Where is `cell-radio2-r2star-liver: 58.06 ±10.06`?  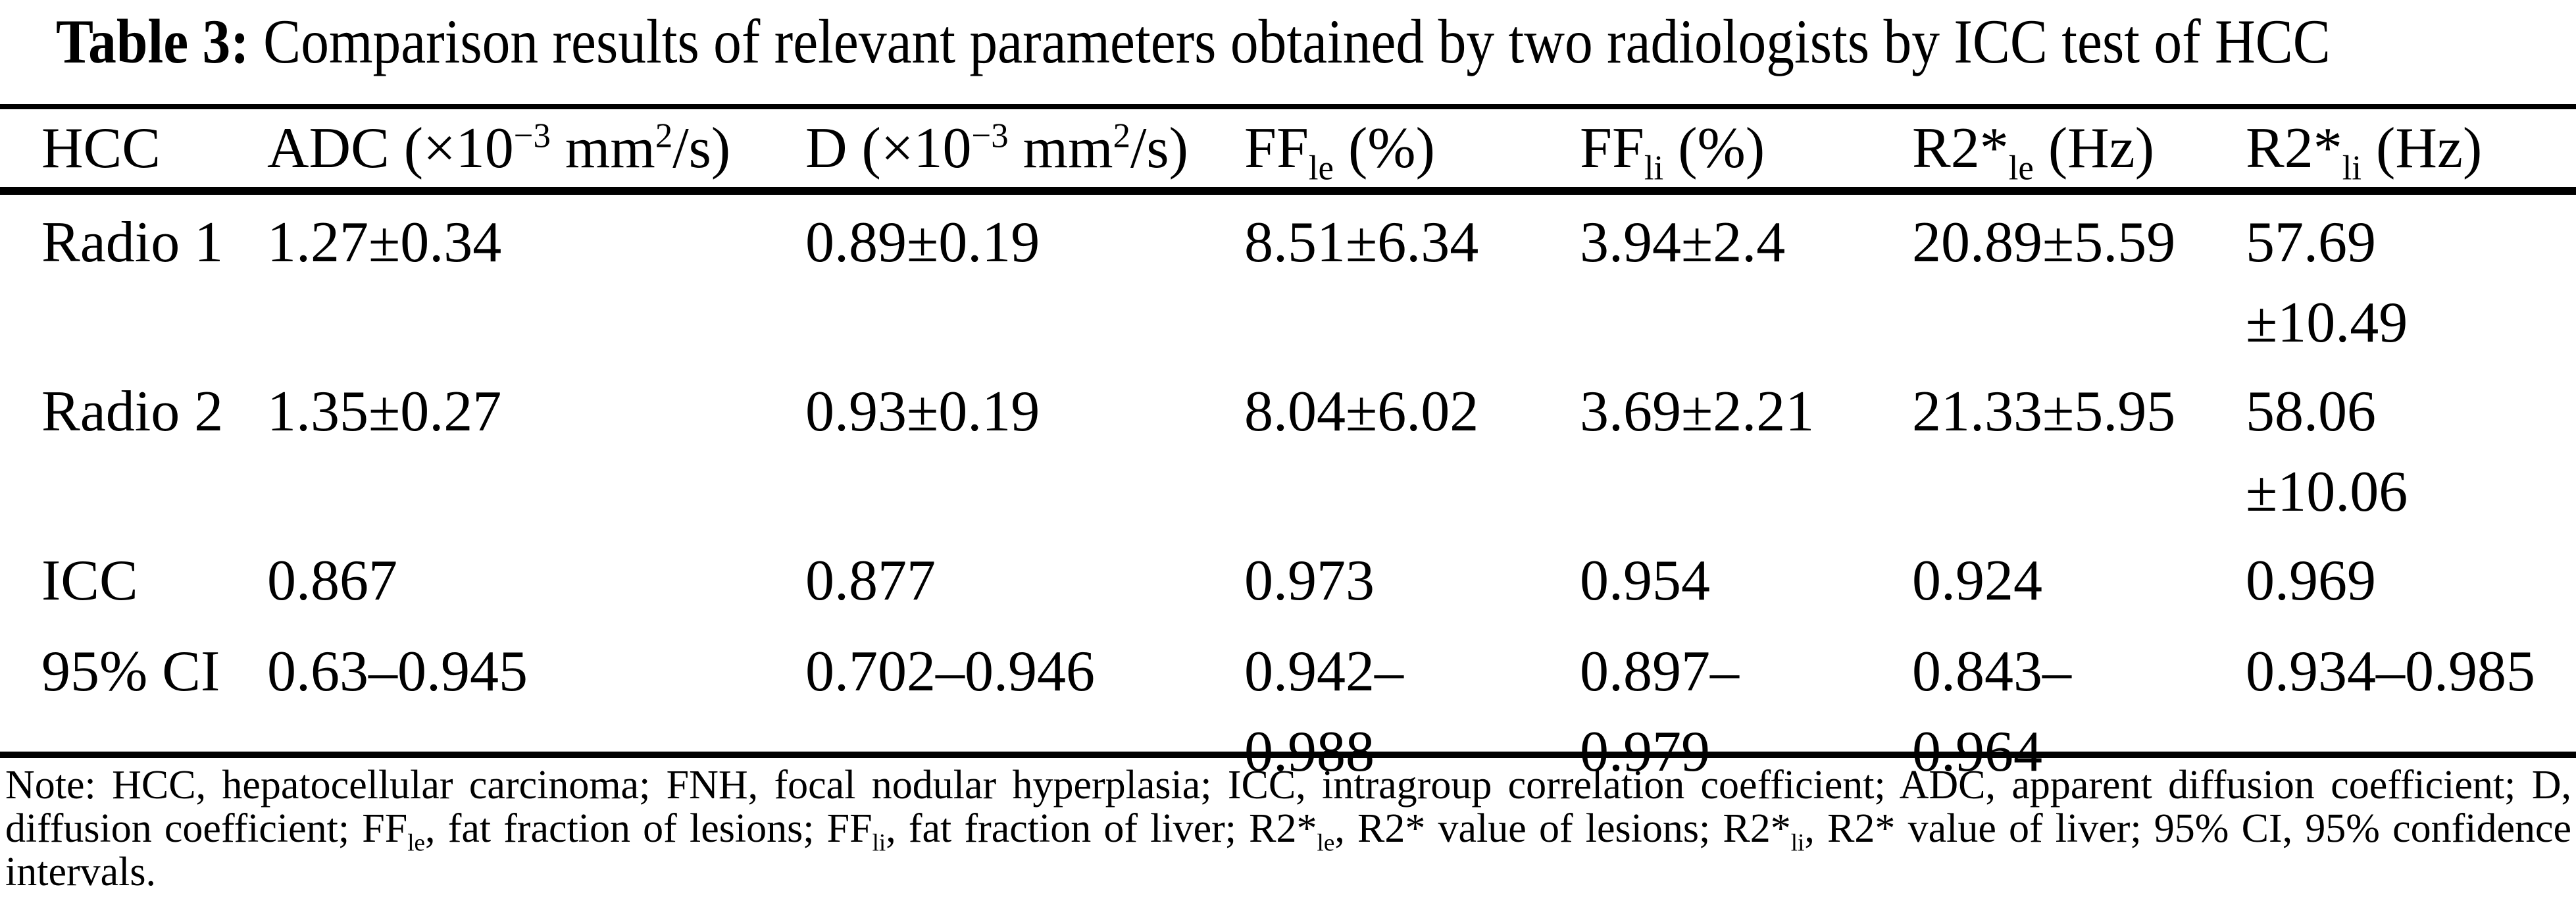
cell-radio2-r2star-liver: 58.06 ±10.06 is located at coordinates (2327, 452).